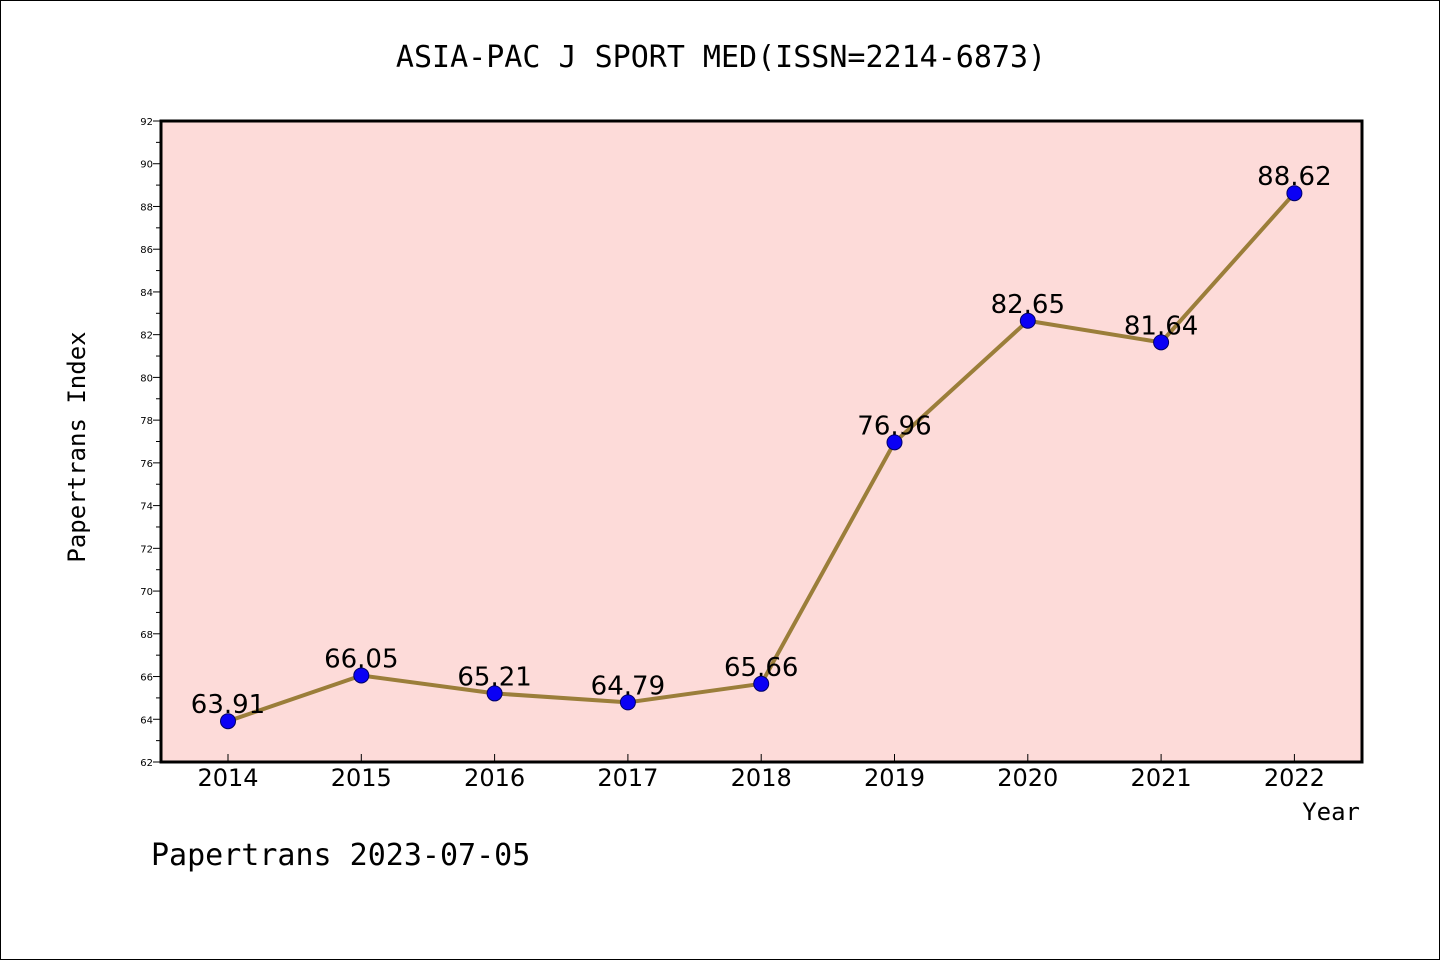  I want to click on data-label: 64.79, so click(628, 686).